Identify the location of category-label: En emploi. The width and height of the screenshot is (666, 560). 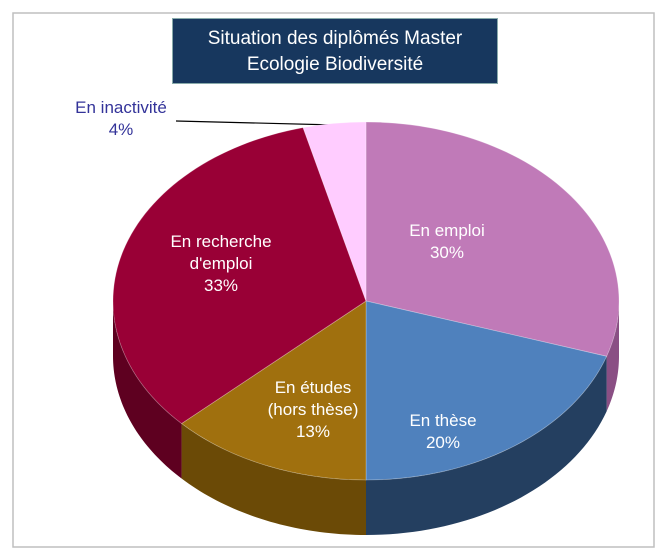
(447, 230).